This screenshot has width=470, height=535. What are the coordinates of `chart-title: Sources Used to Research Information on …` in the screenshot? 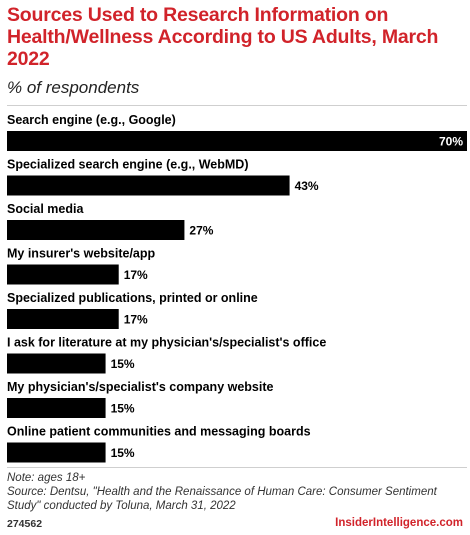 It's located at (223, 37).